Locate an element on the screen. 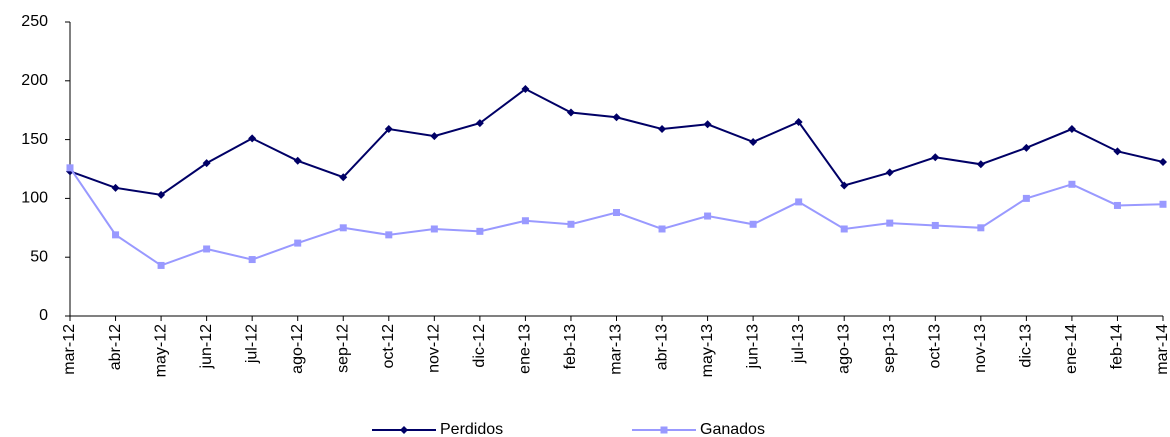 Image resolution: width=1170 pixels, height=437 pixels. x-tick-label: jul-12 is located at coordinates (251, 344).